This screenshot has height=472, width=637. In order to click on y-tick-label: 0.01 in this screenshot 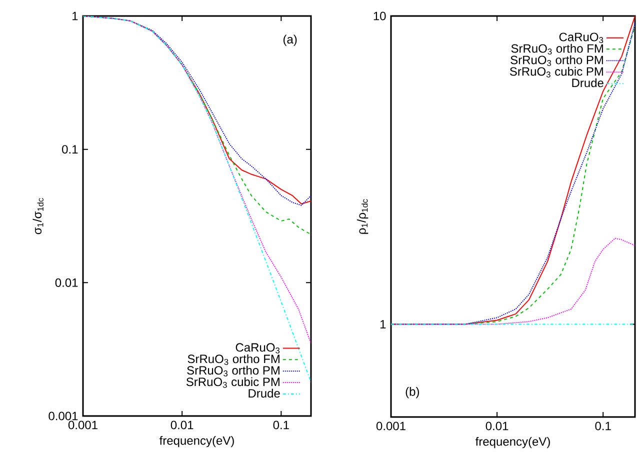, I will do `click(66, 282)`.